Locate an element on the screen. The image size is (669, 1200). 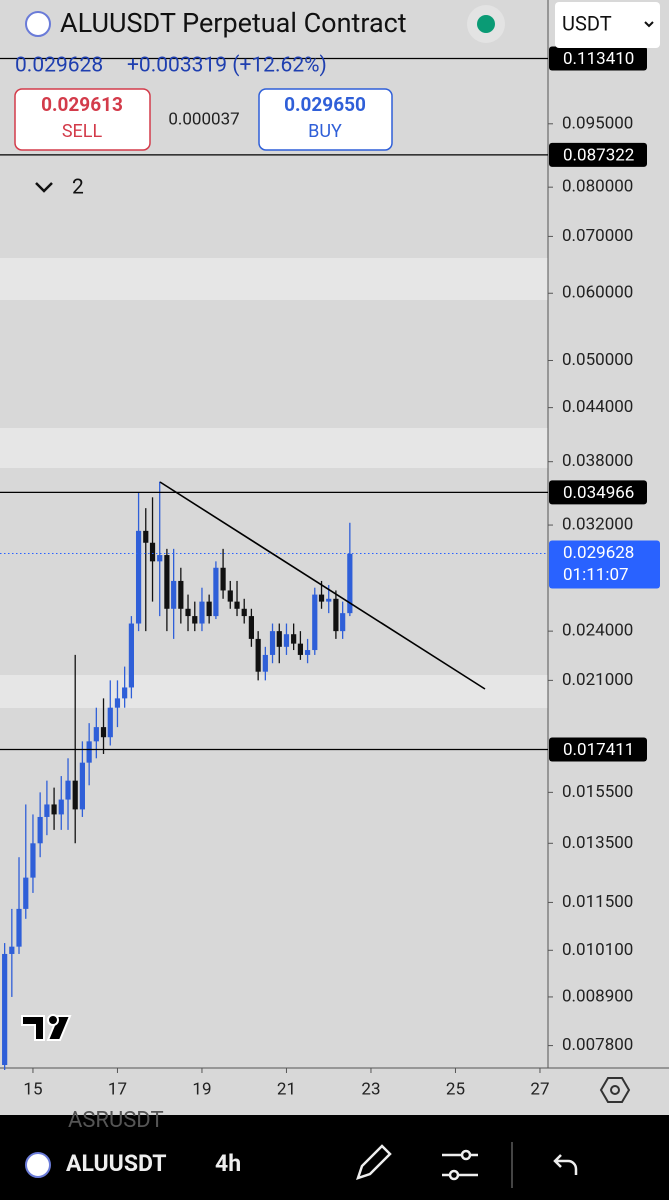
price-label: 0.017411 is located at coordinates (598, 750).